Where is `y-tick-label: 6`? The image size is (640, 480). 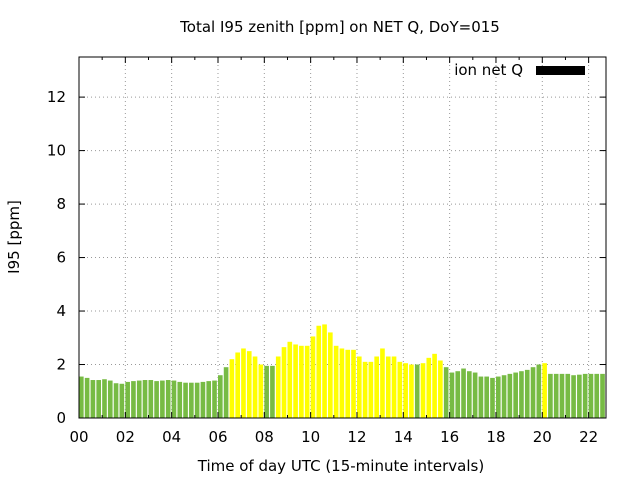
y-tick-label: 6 is located at coordinates (61, 258).